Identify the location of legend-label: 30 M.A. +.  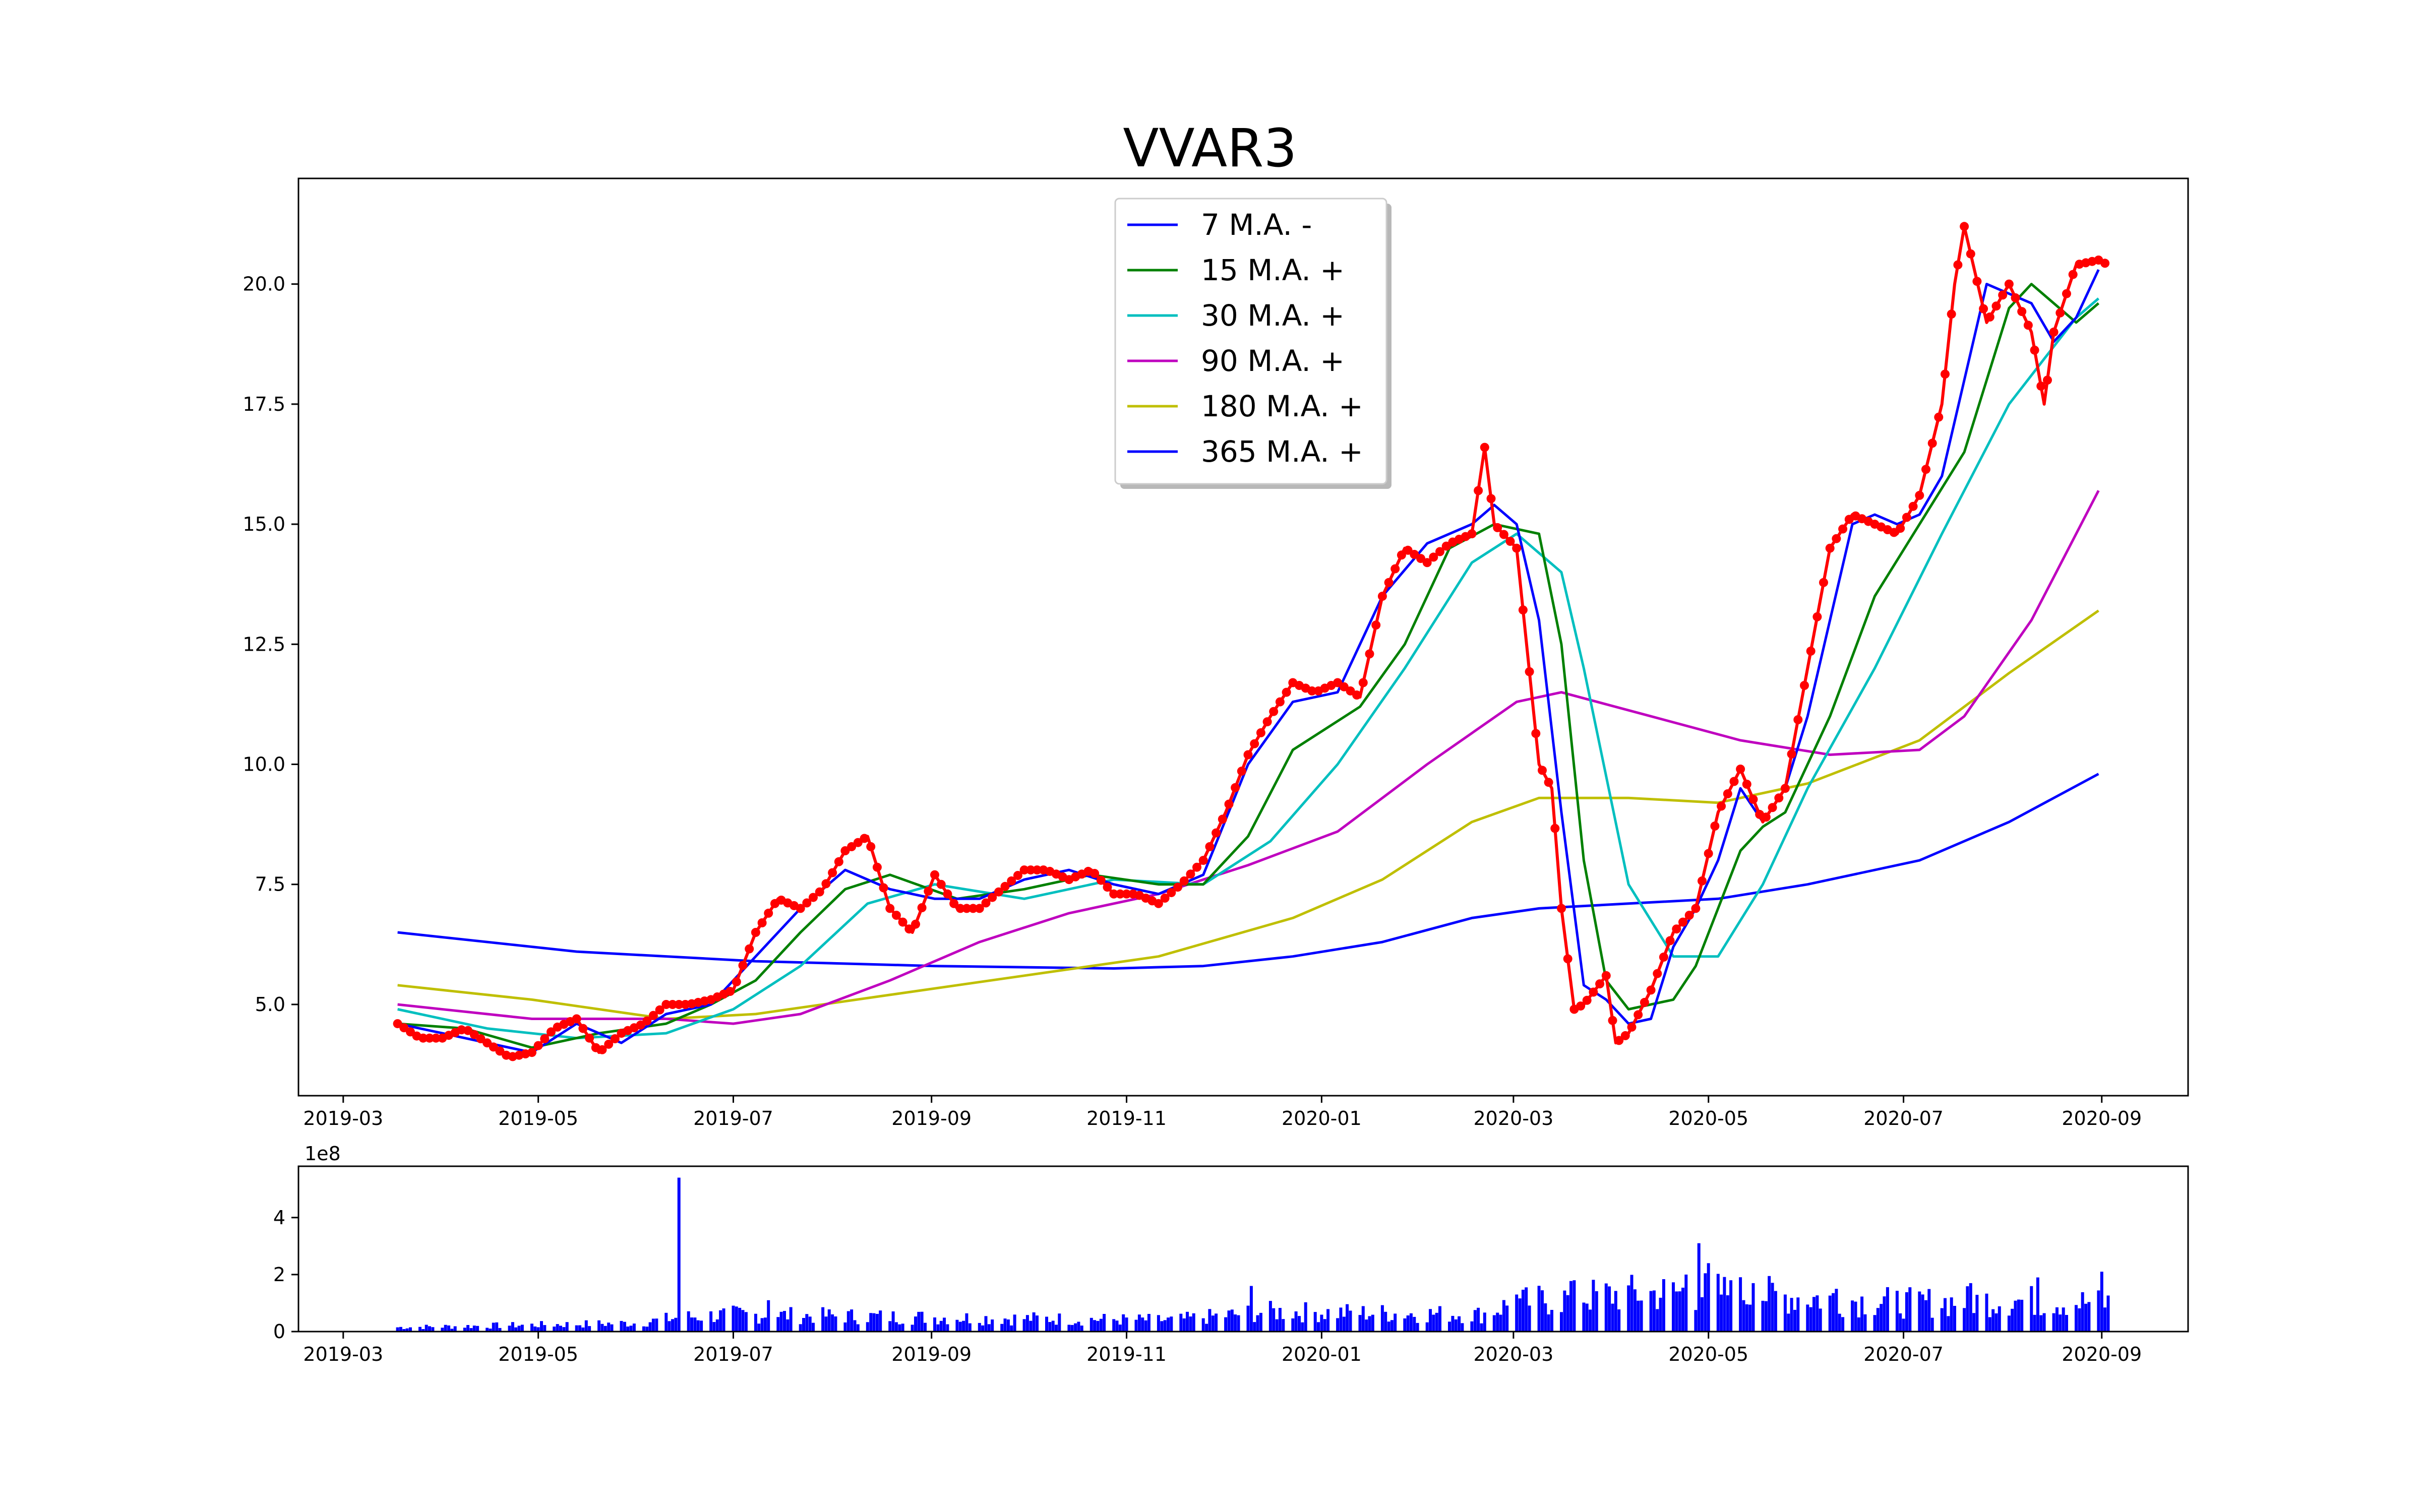
(1273, 315).